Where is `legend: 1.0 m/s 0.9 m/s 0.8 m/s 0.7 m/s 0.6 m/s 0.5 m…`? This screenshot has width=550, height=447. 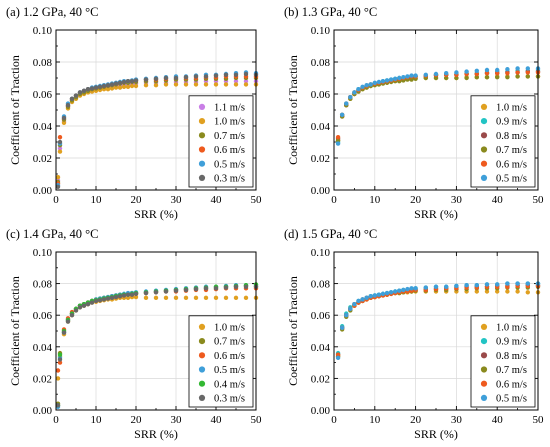 legend: 1.0 m/s 0.9 m/s 0.8 m/s 0.7 m/s 0.6 m/s 0.5 m… is located at coordinates (503, 141).